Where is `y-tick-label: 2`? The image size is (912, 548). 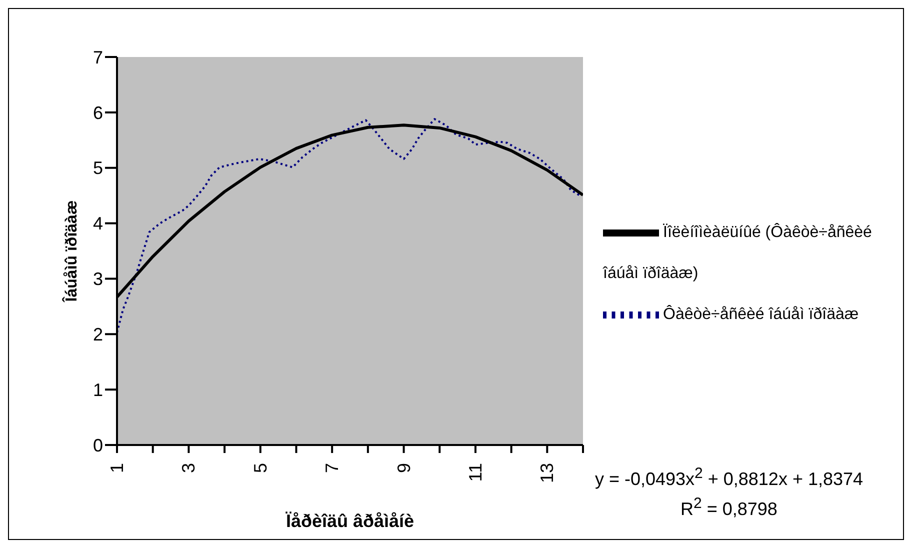
y-tick-label: 2 is located at coordinates (97, 334).